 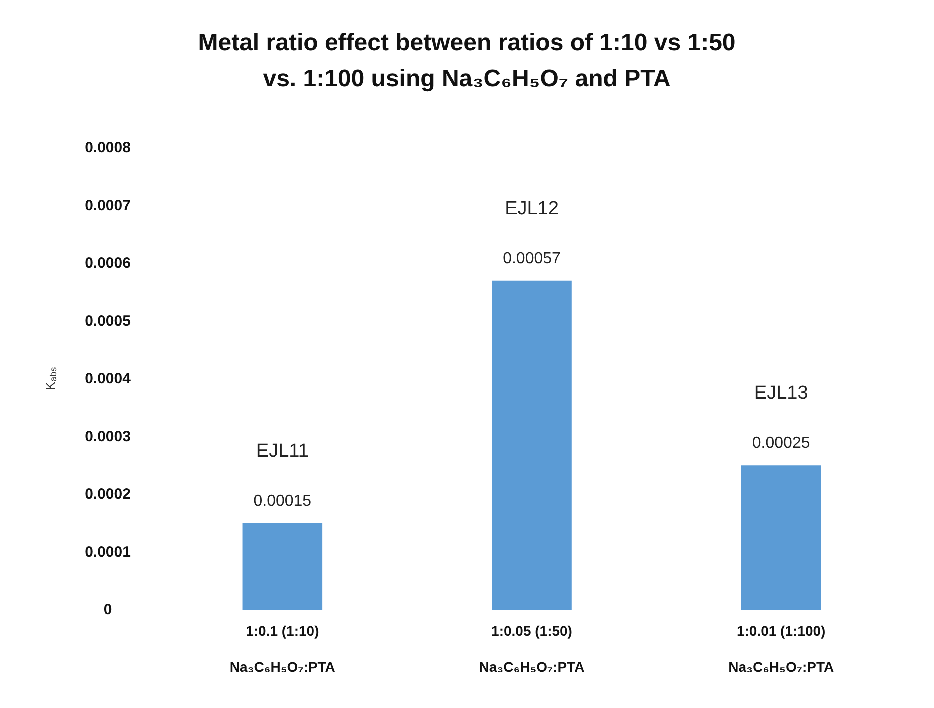 I want to click on category-label: 1:0.05 (1:50) Na₃C₆H₅O₇:PTA, so click(x=532, y=649).